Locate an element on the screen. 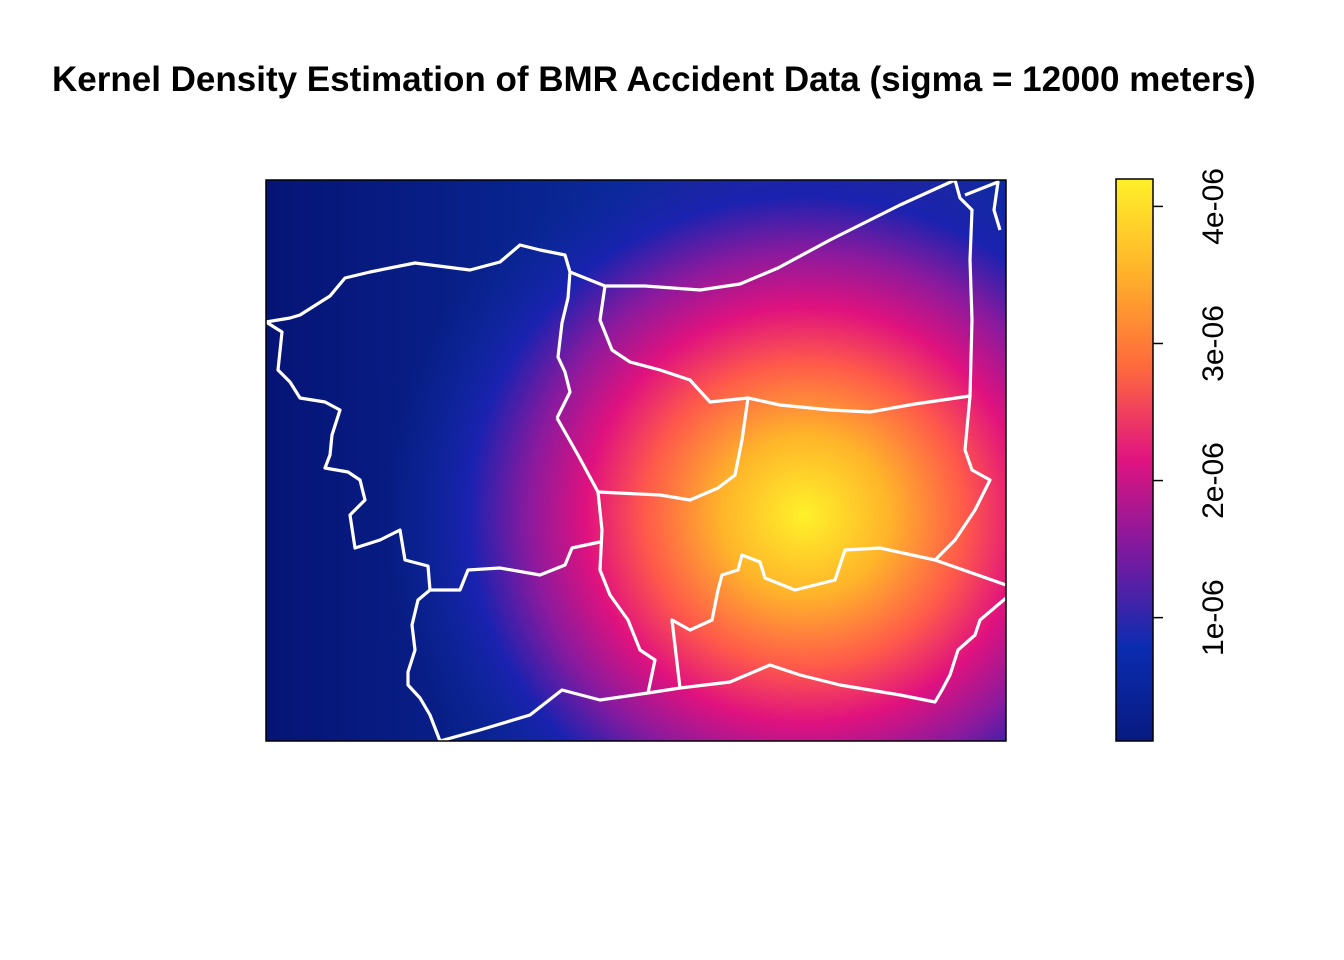  colorbar-tick-label-2: 3e-06 is located at coordinates (1213, 343).